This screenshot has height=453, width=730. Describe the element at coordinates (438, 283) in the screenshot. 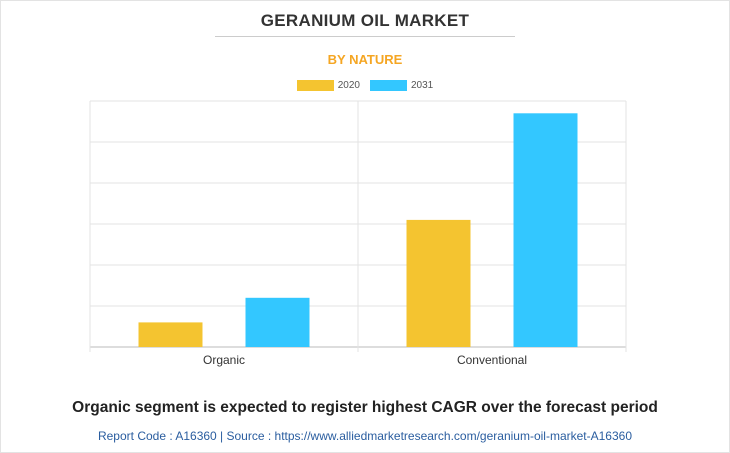

I see `bar-2020-conventional` at that location.